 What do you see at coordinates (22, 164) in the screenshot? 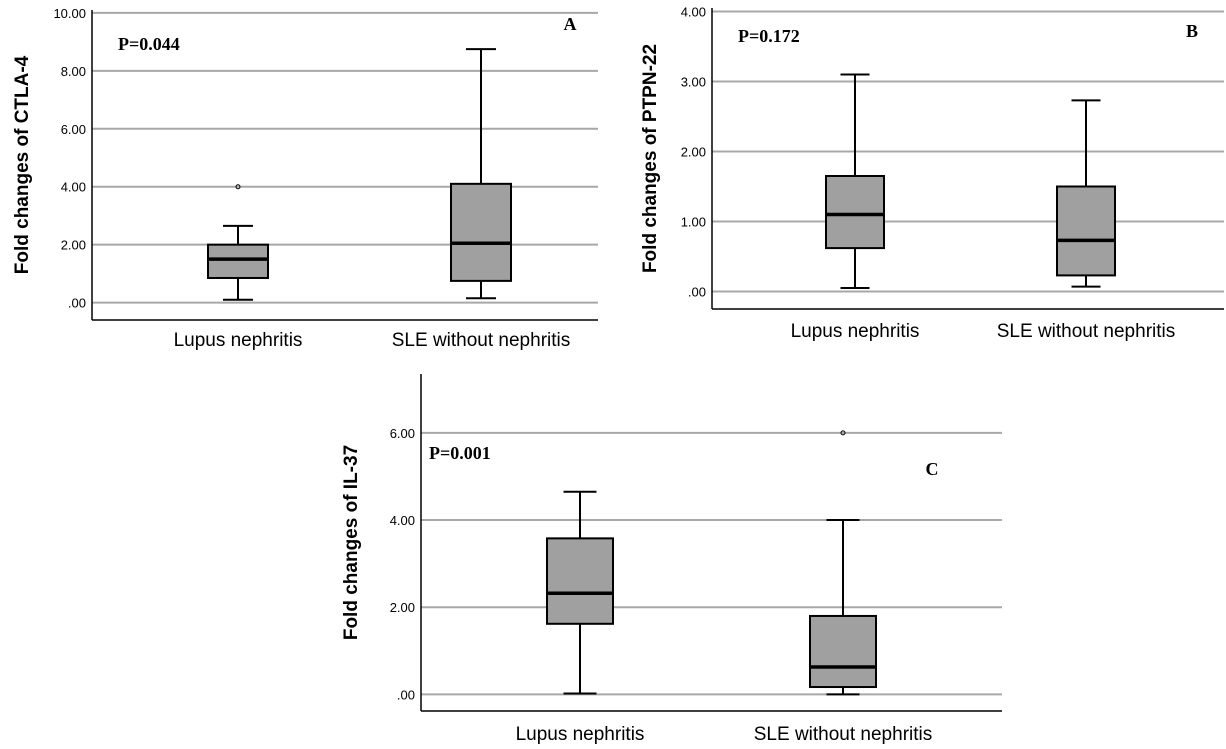
I see `y-axis-title: Fold changes of CTLA-4` at bounding box center [22, 164].